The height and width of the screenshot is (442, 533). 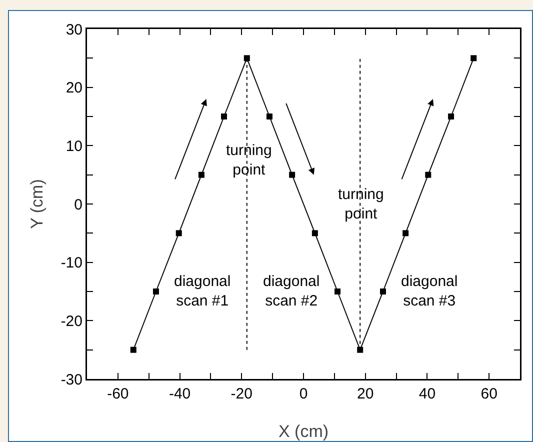 What do you see at coordinates (37, 204) in the screenshot?
I see `y-axis-title: Y (cm)` at bounding box center [37, 204].